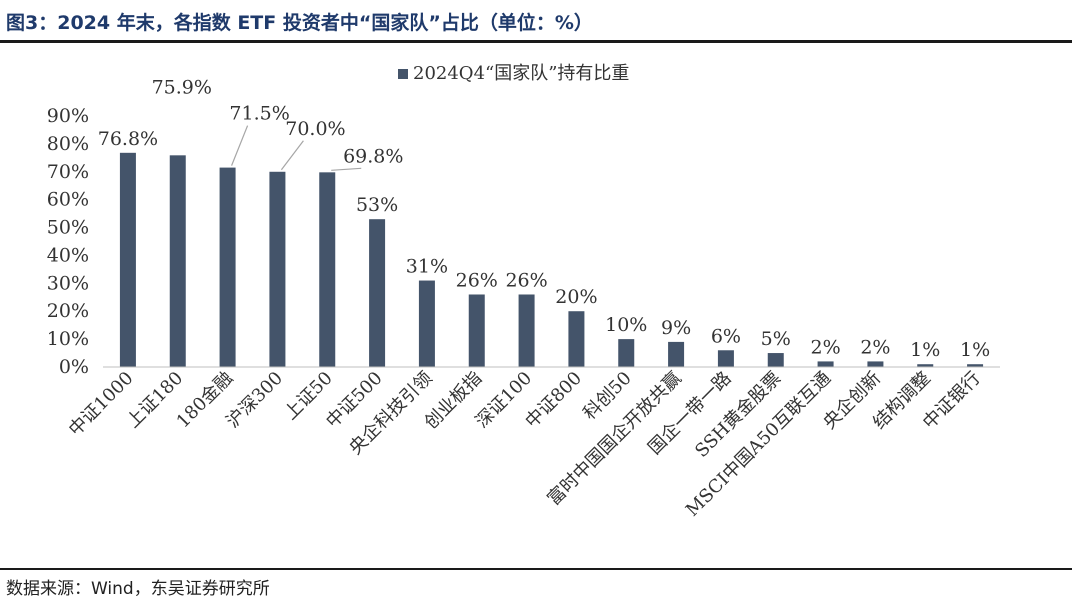 The image size is (1080, 604). Describe the element at coordinates (521, 73) in the screenshot. I see `legend-label: 2024Q4“国家队”持有比重` at that location.